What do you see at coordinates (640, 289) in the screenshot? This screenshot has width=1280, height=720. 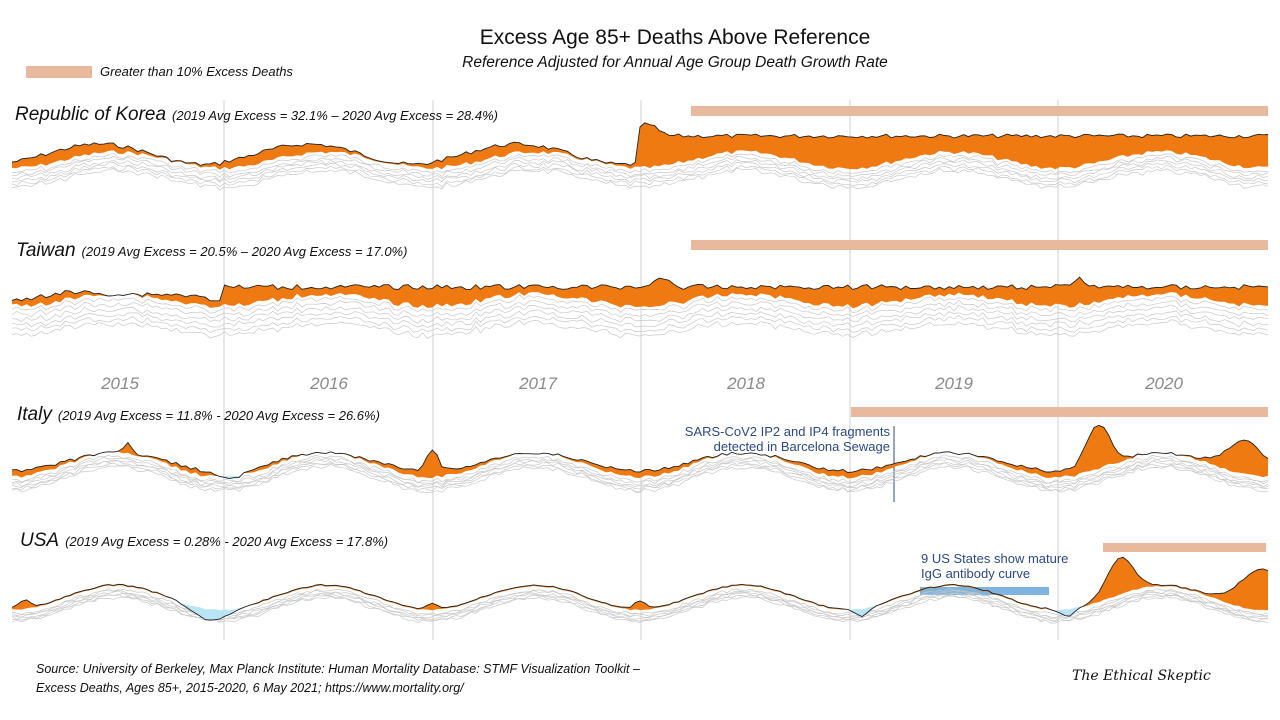 I see `observed-line-taiwan` at bounding box center [640, 289].